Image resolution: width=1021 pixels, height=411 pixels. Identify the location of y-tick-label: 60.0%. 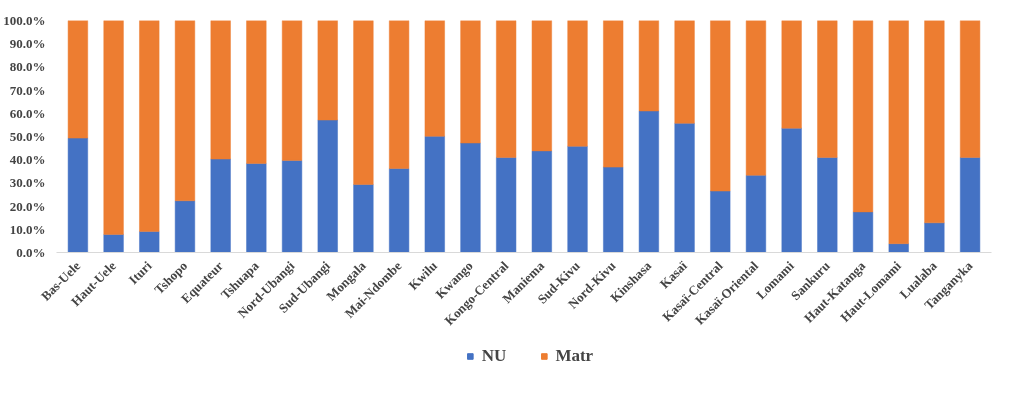
(27, 113).